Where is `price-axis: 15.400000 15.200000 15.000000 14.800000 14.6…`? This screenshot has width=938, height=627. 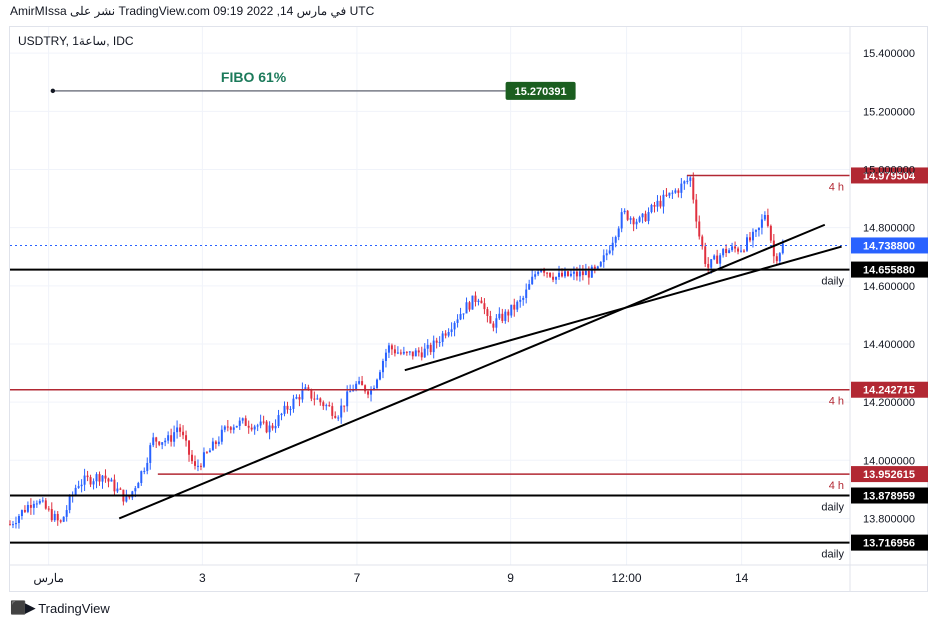
price-axis: 15.400000 15.200000 15.000000 14.800000 14.6… is located at coordinates (882, 309).